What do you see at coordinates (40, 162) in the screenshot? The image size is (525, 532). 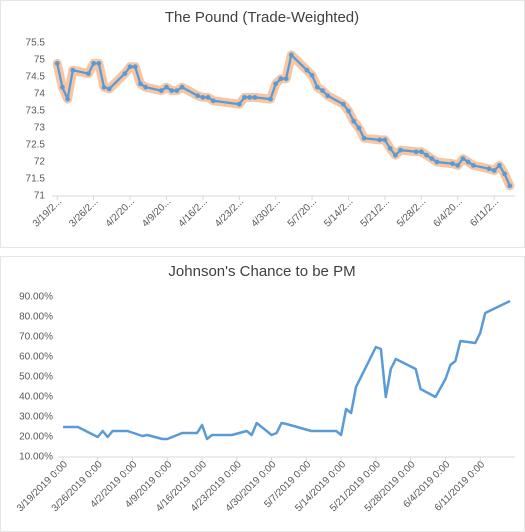 I see `y-tick-label: 72` at bounding box center [40, 162].